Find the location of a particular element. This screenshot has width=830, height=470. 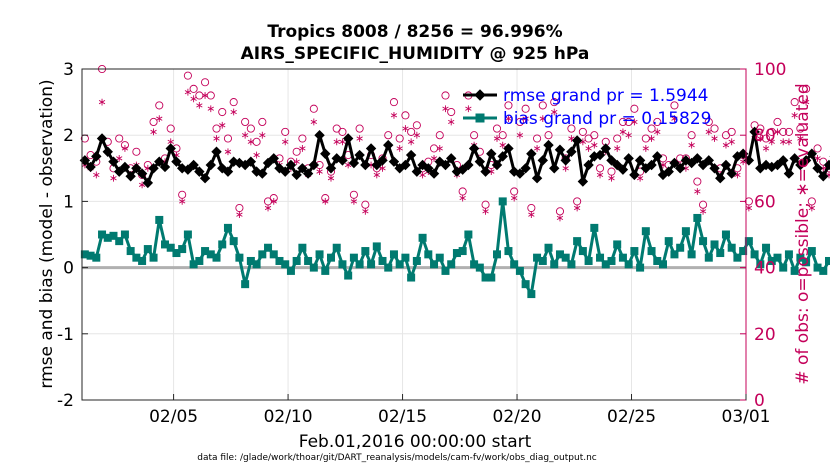

x-axis-tick-label: 02/20 is located at coordinates (517, 417).